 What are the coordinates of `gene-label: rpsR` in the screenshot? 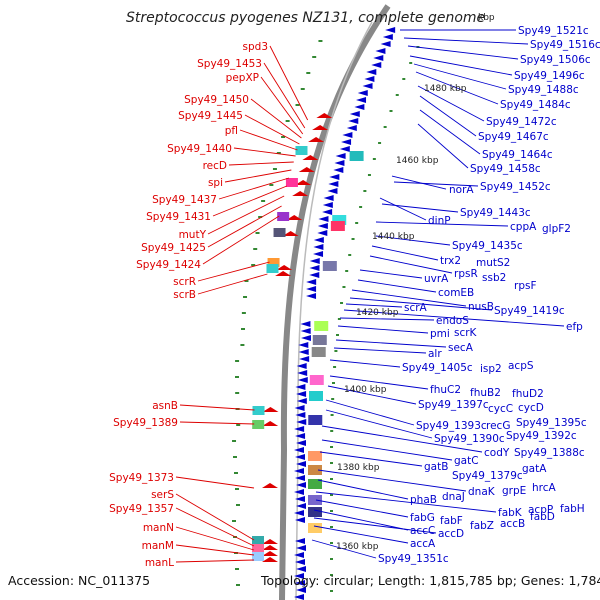 It's located at (466, 274).